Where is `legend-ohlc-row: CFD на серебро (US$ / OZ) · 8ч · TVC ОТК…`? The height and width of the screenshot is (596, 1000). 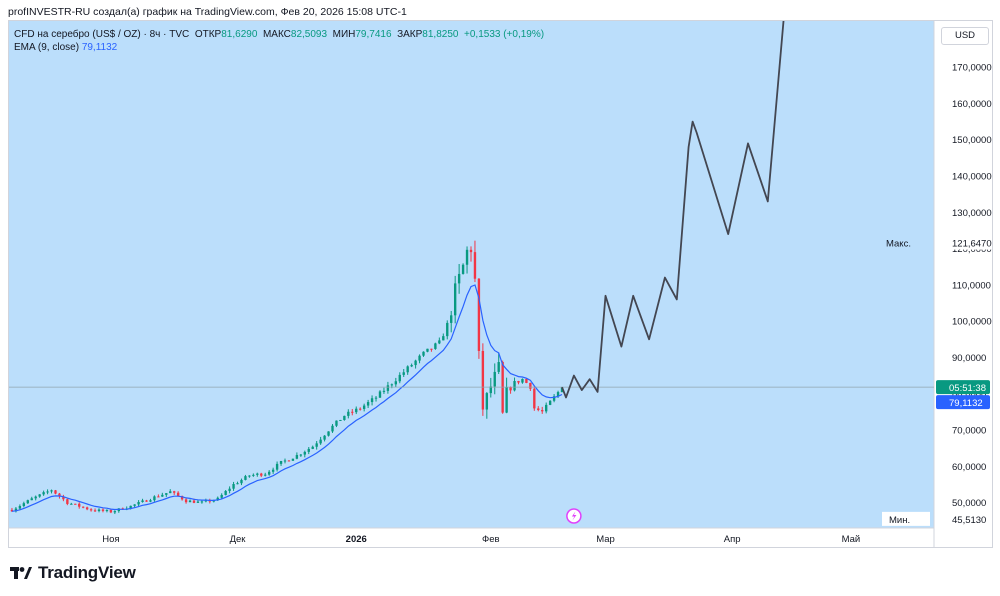 legend-ohlc-row: CFD на серебро (US$ / OZ) · 8ч · TVC ОТК… is located at coordinates (279, 34).